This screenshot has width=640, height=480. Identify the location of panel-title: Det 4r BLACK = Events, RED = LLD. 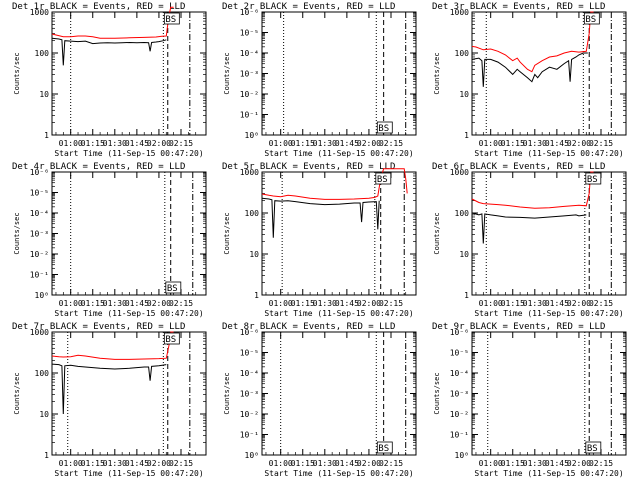
(98, 167).